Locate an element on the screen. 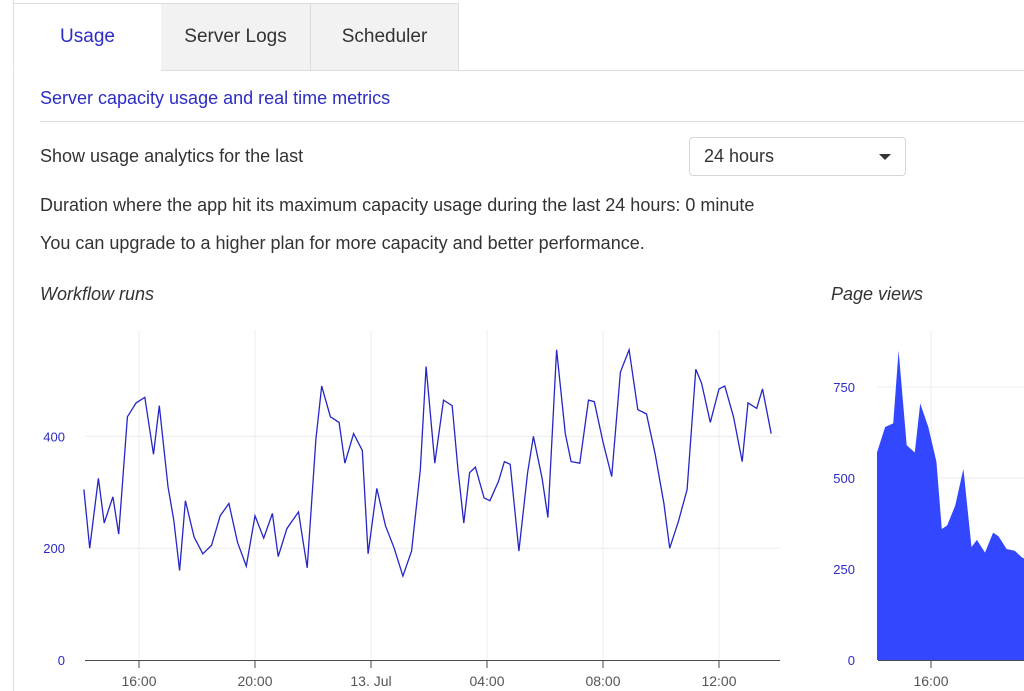 This screenshot has width=1024, height=691. analytics-range-label: Show usage analytics for the last is located at coordinates (172, 156).